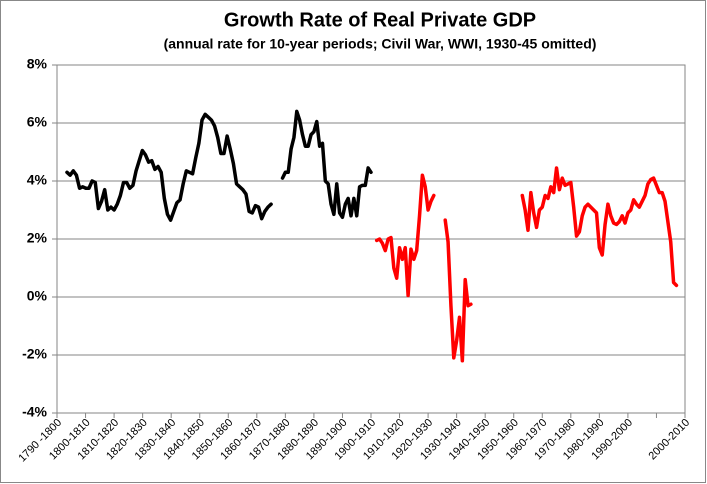  What do you see at coordinates (219, 165) in the screenshot?
I see `data-line` at bounding box center [219, 165].